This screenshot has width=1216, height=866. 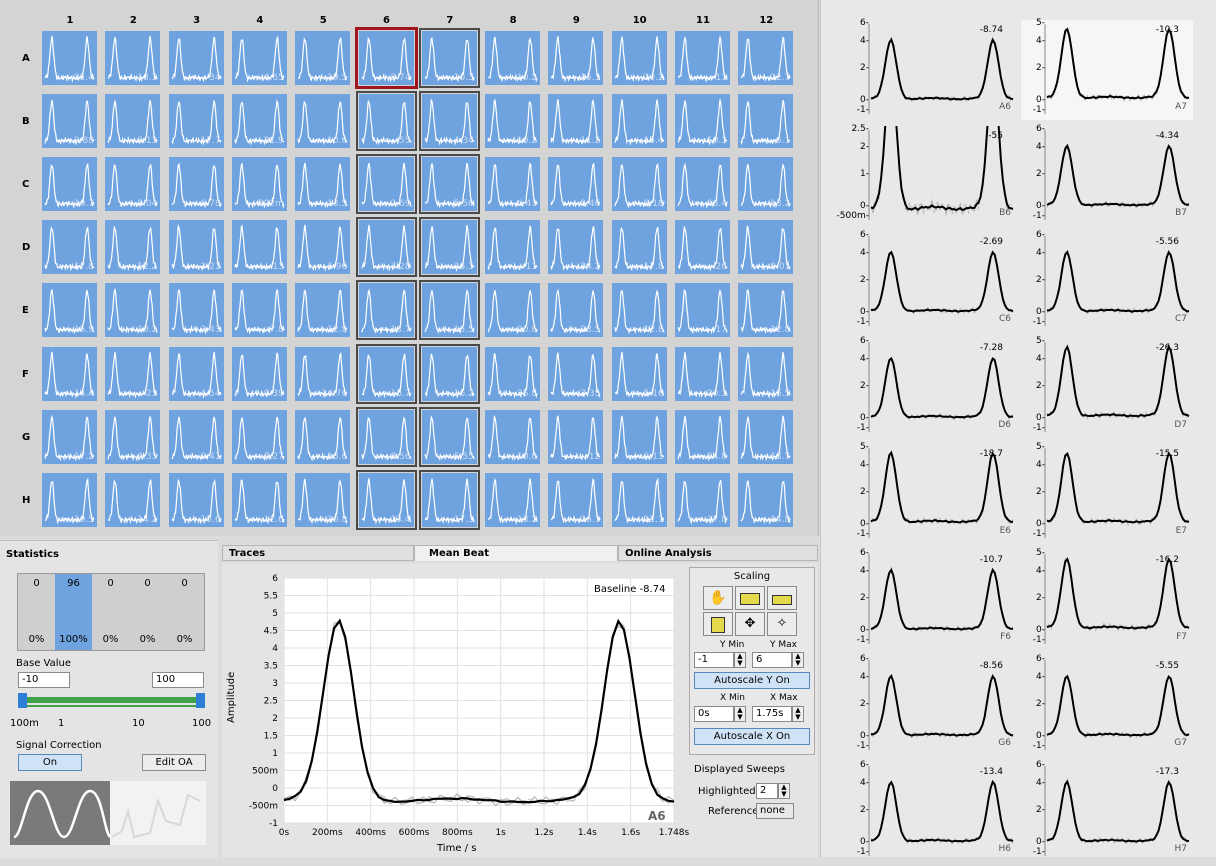 What do you see at coordinates (69, 247) in the screenshot?
I see `well-D1: -17.8` at bounding box center [69, 247].